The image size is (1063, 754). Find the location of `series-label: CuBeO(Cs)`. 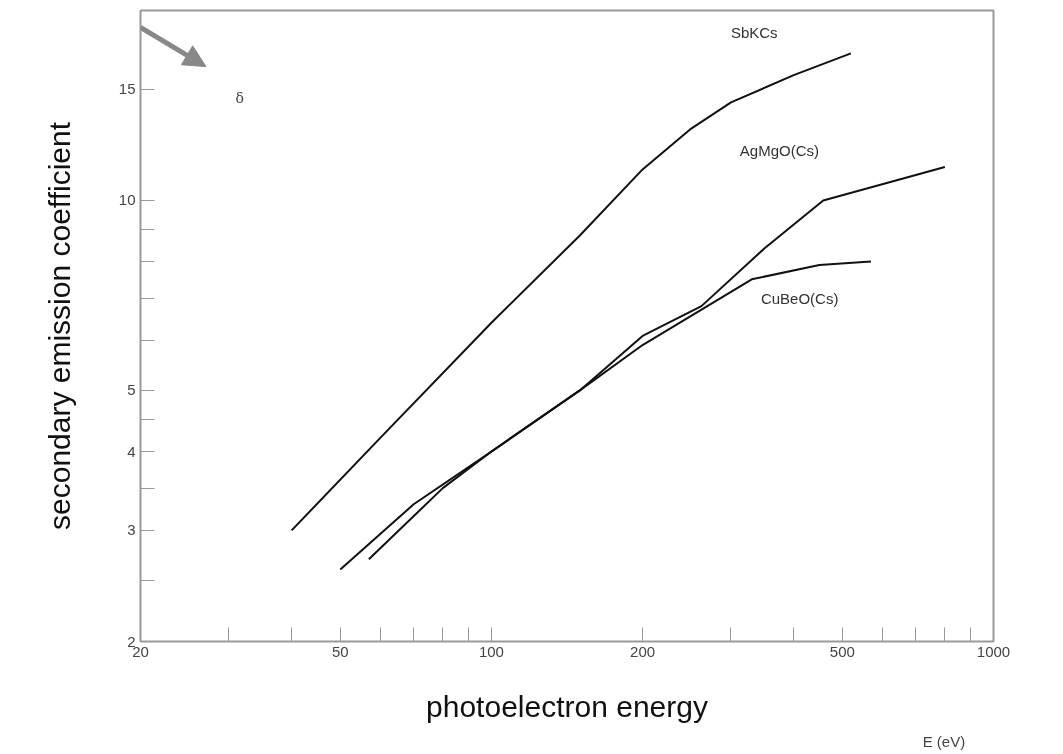

series-label: CuBeO(Cs) is located at coordinates (799, 298).